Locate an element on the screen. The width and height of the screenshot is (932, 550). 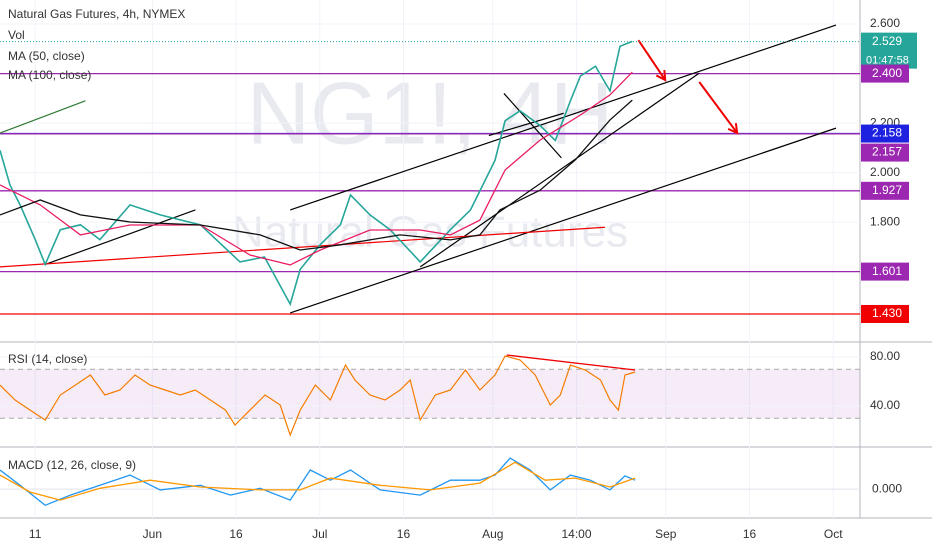
y-tick-label: 0.000 is located at coordinates (887, 488).